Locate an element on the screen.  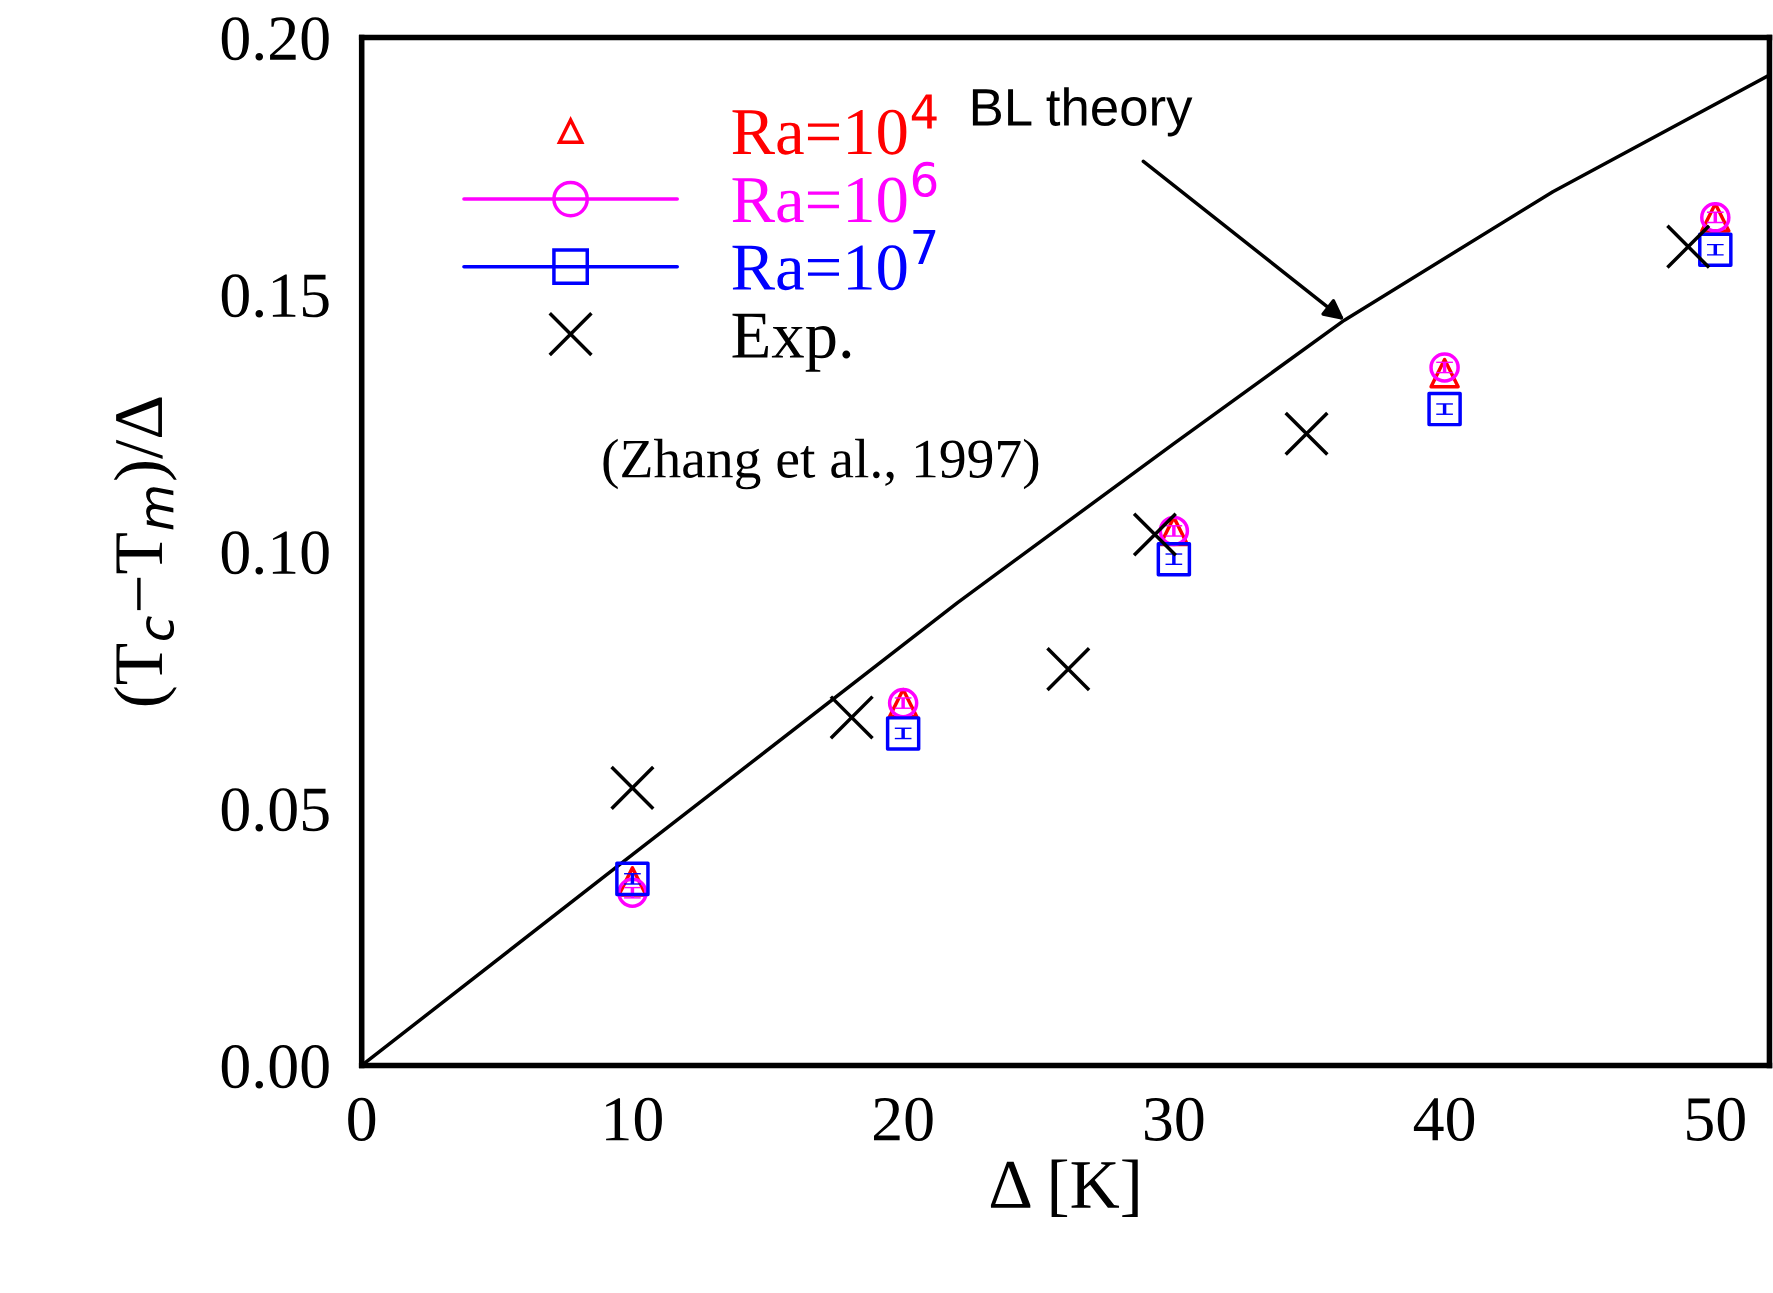
y-tick-label: 0.00 is located at coordinates (275, 1067).